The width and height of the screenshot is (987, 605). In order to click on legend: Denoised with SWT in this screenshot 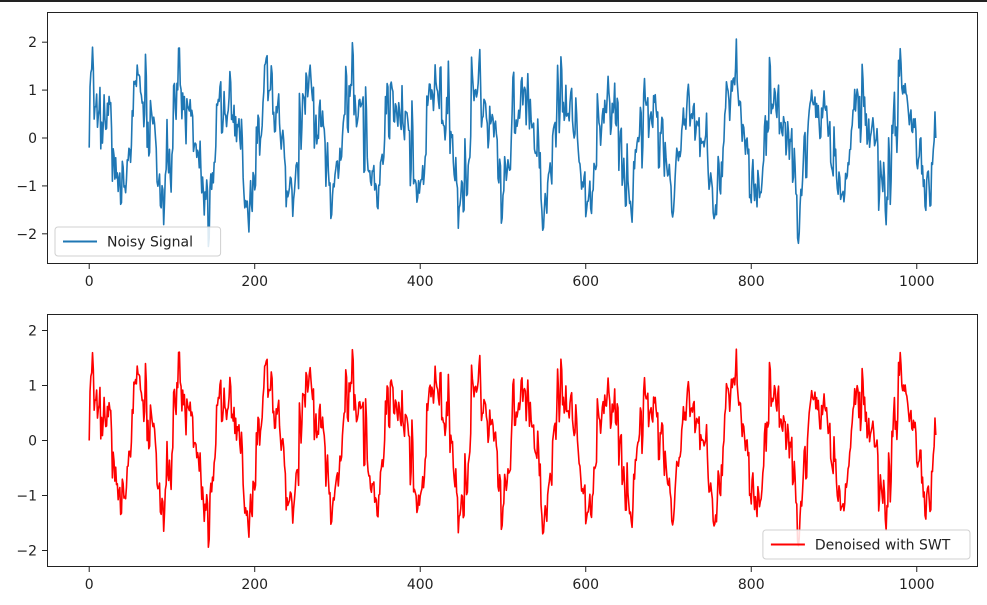, I will do `click(866, 544)`.